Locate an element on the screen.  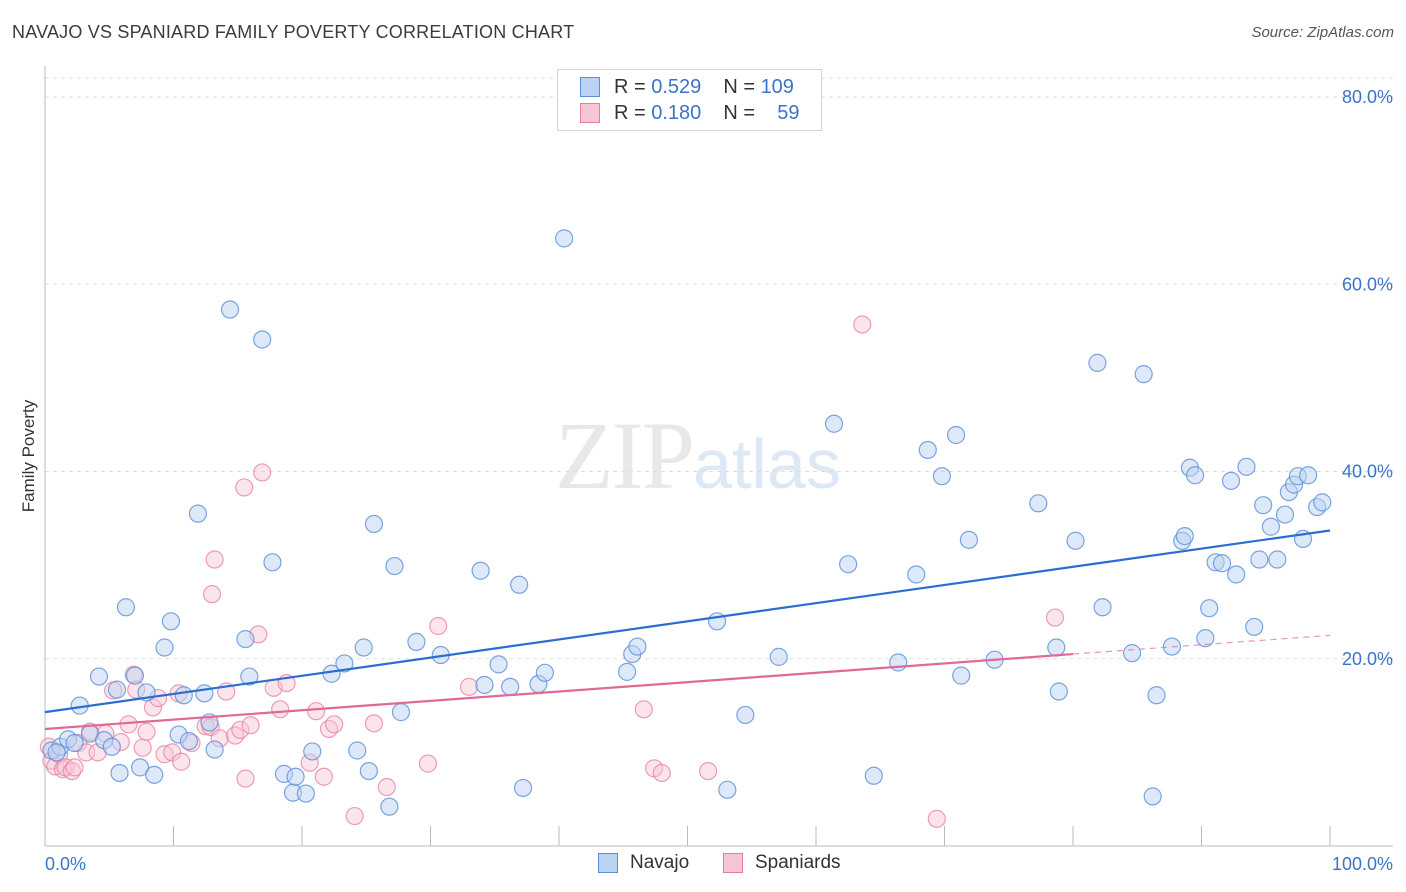
watermark: ZIPatlas is located at coordinates (698, 455).